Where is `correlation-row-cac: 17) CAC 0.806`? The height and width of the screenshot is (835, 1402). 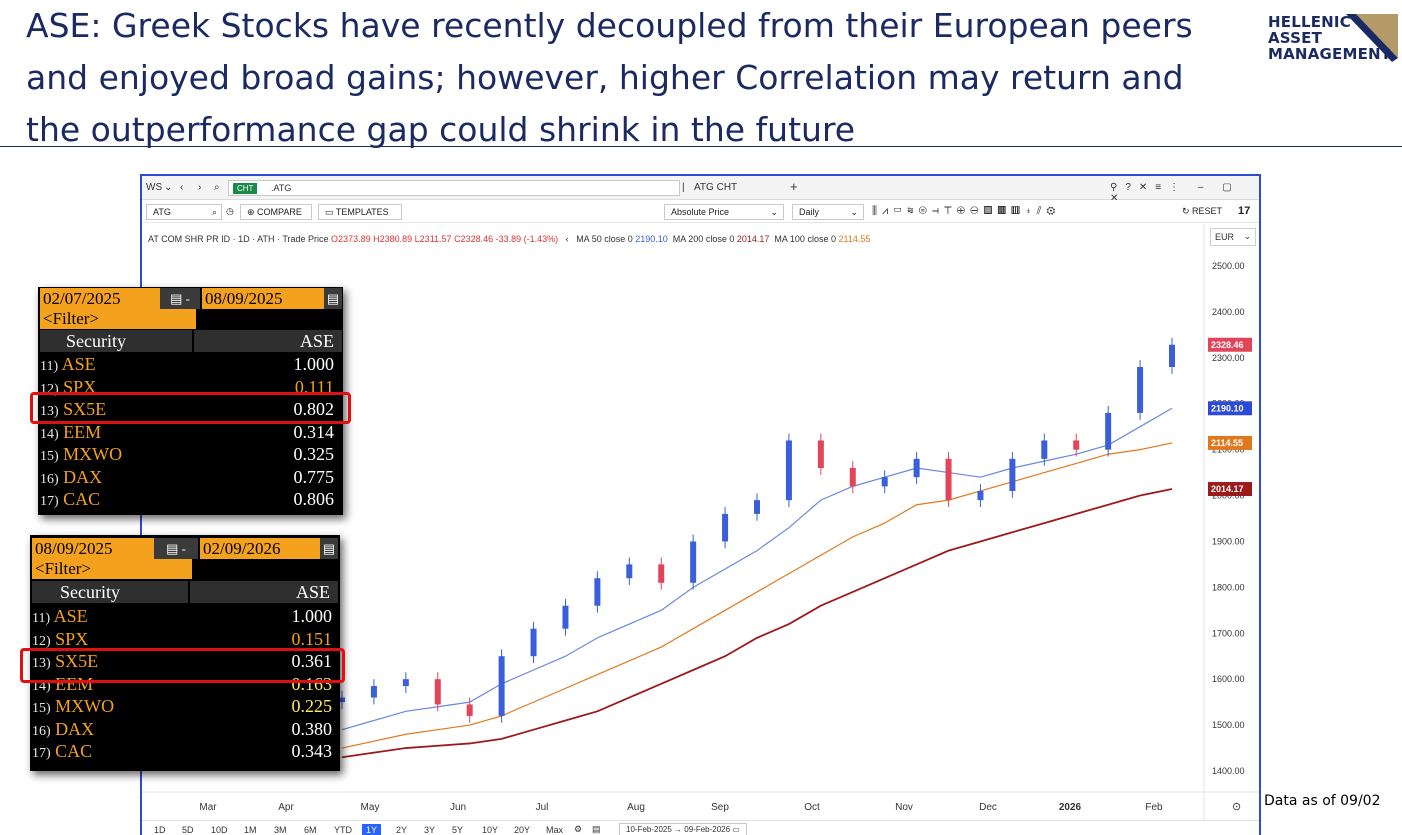
correlation-row-cac: 17) CAC 0.806 is located at coordinates (190, 499).